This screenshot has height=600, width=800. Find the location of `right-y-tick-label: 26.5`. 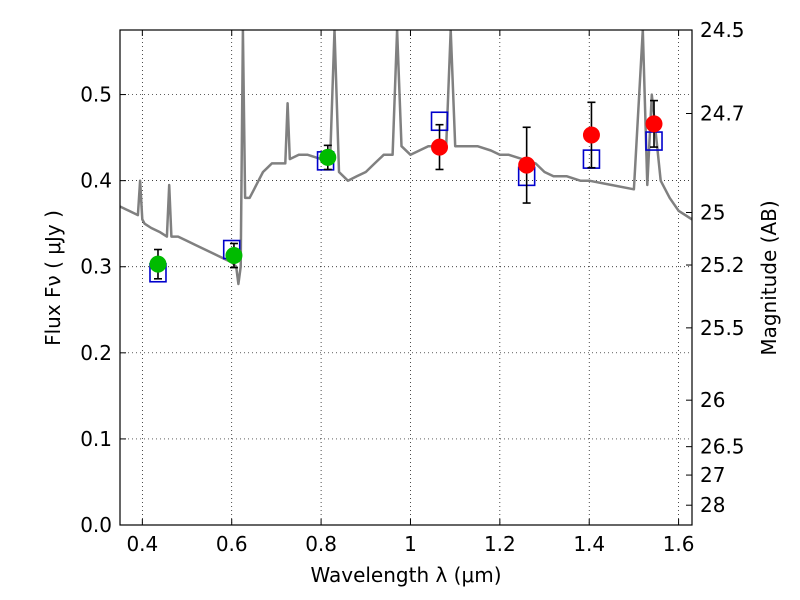

right-y-tick-label: 26.5 is located at coordinates (722, 447).